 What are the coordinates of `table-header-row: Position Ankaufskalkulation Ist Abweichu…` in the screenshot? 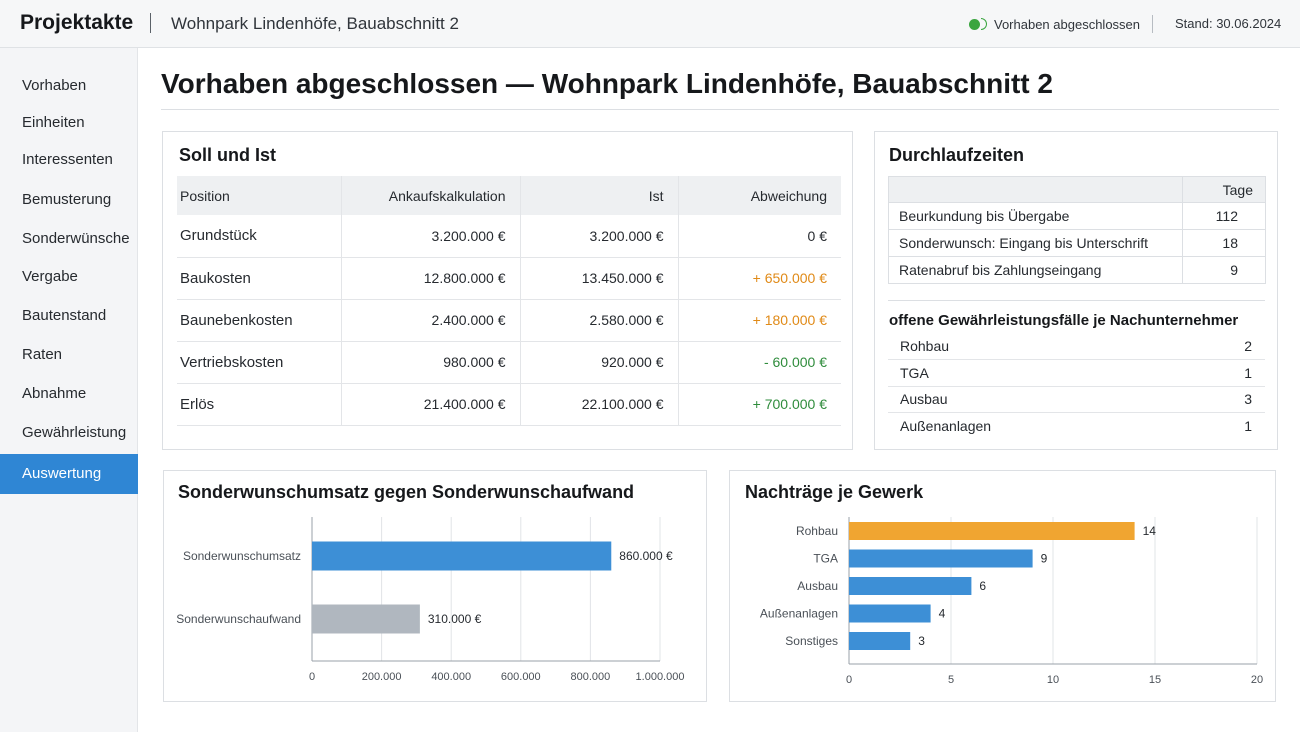 It's located at (509, 195).